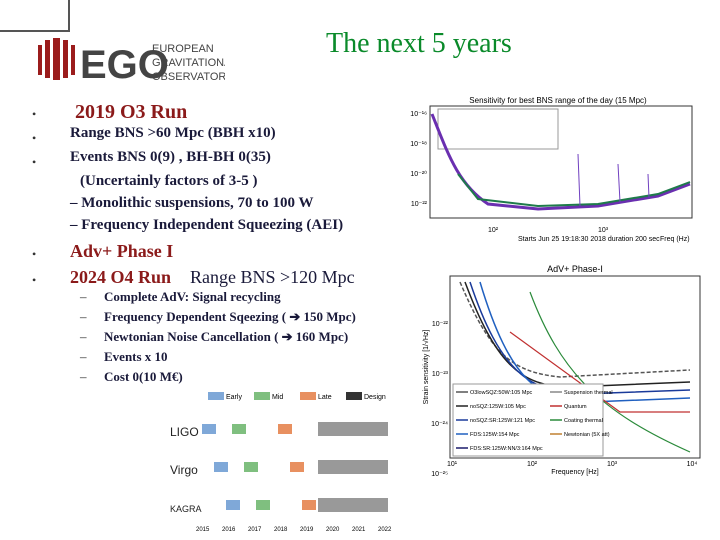 The height and width of the screenshot is (540, 720). I want to click on figure-title: AdV+ Phase-I, so click(575, 269).